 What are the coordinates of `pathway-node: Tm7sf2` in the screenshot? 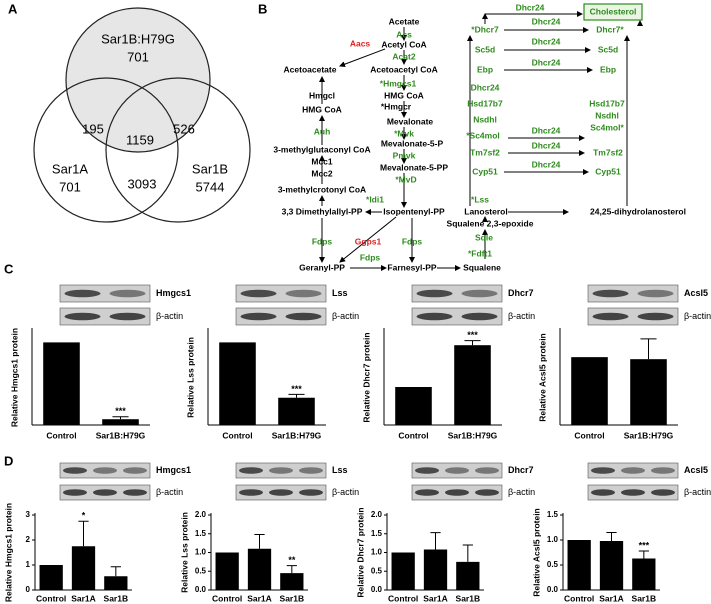 It's located at (608, 152).